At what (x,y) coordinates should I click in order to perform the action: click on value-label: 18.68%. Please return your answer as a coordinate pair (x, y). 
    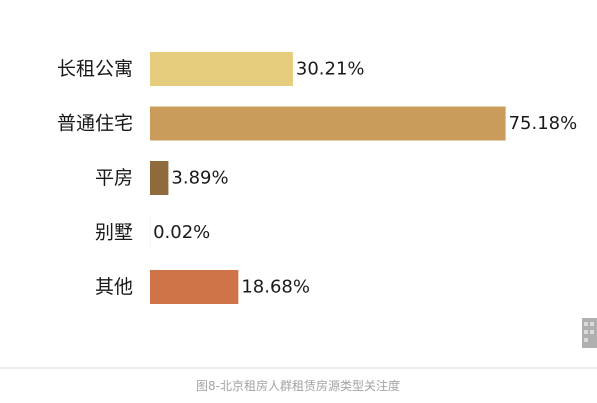
    Looking at the image, I should click on (275, 287).